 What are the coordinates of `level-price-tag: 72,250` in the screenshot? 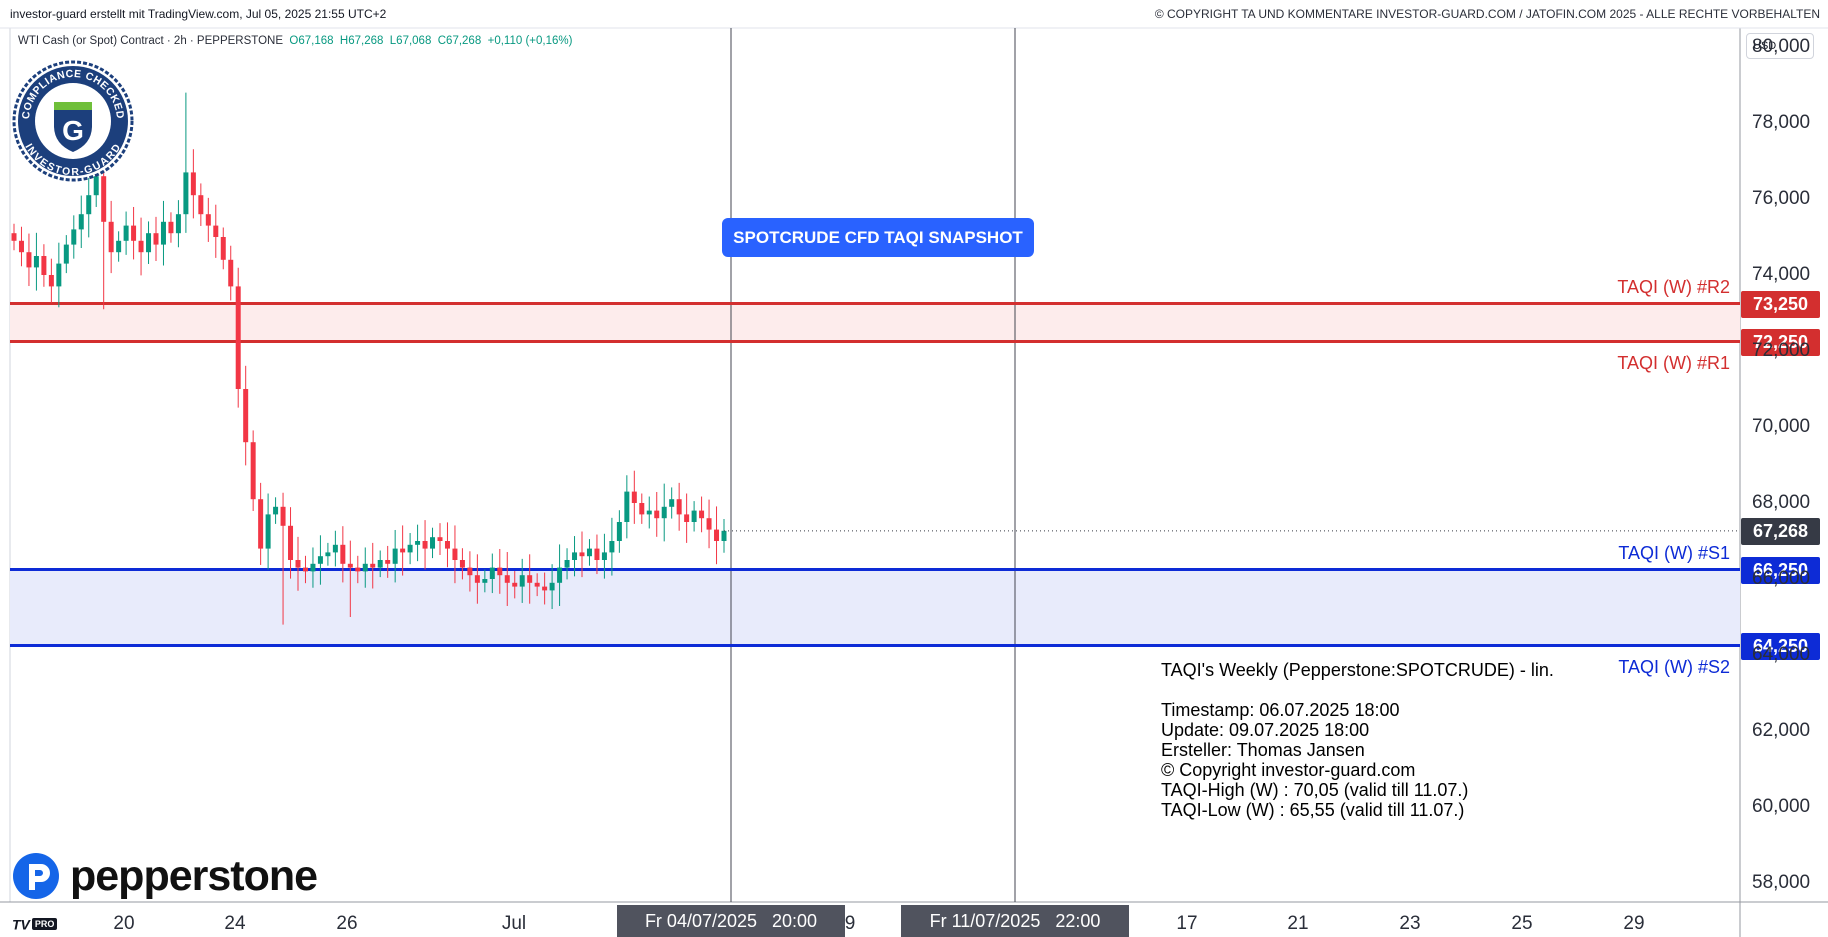 It's located at (1780, 342).